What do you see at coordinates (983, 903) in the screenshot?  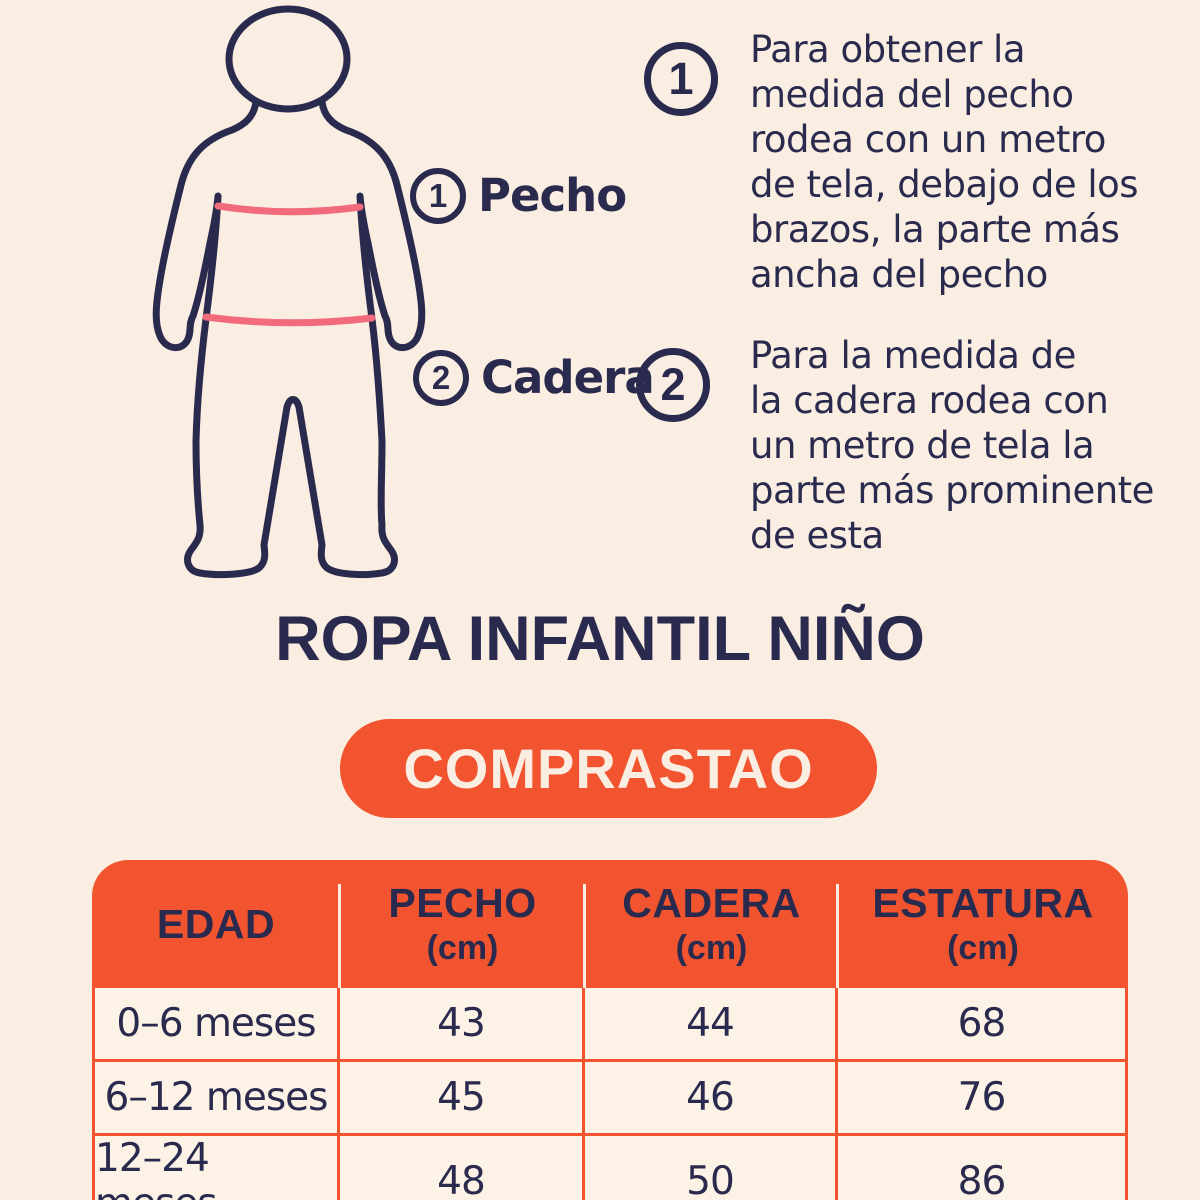 I see `header-label: ESTATURA` at bounding box center [983, 903].